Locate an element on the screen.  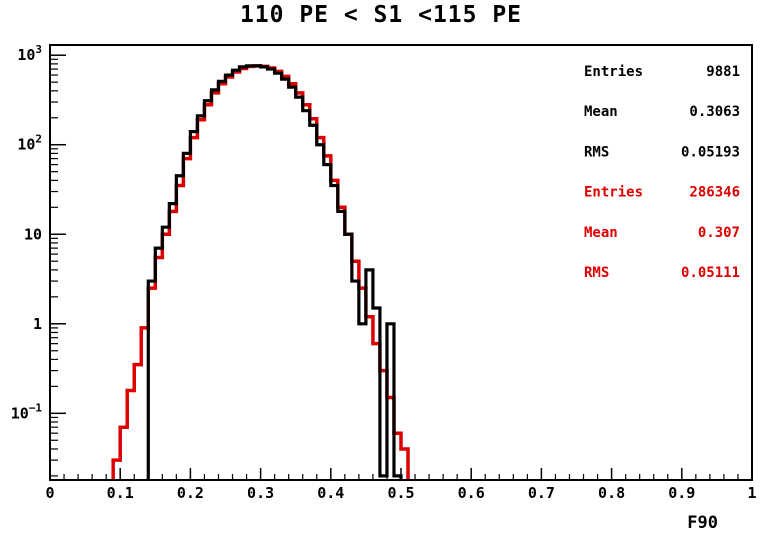
x-tick-label: 0.5 is located at coordinates (400, 493).